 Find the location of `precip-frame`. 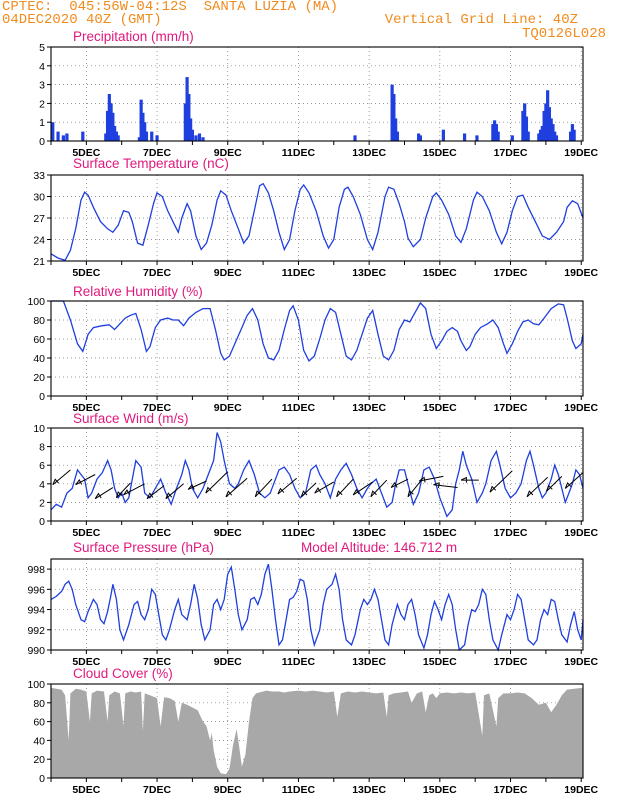

precip-frame is located at coordinates (317, 94).